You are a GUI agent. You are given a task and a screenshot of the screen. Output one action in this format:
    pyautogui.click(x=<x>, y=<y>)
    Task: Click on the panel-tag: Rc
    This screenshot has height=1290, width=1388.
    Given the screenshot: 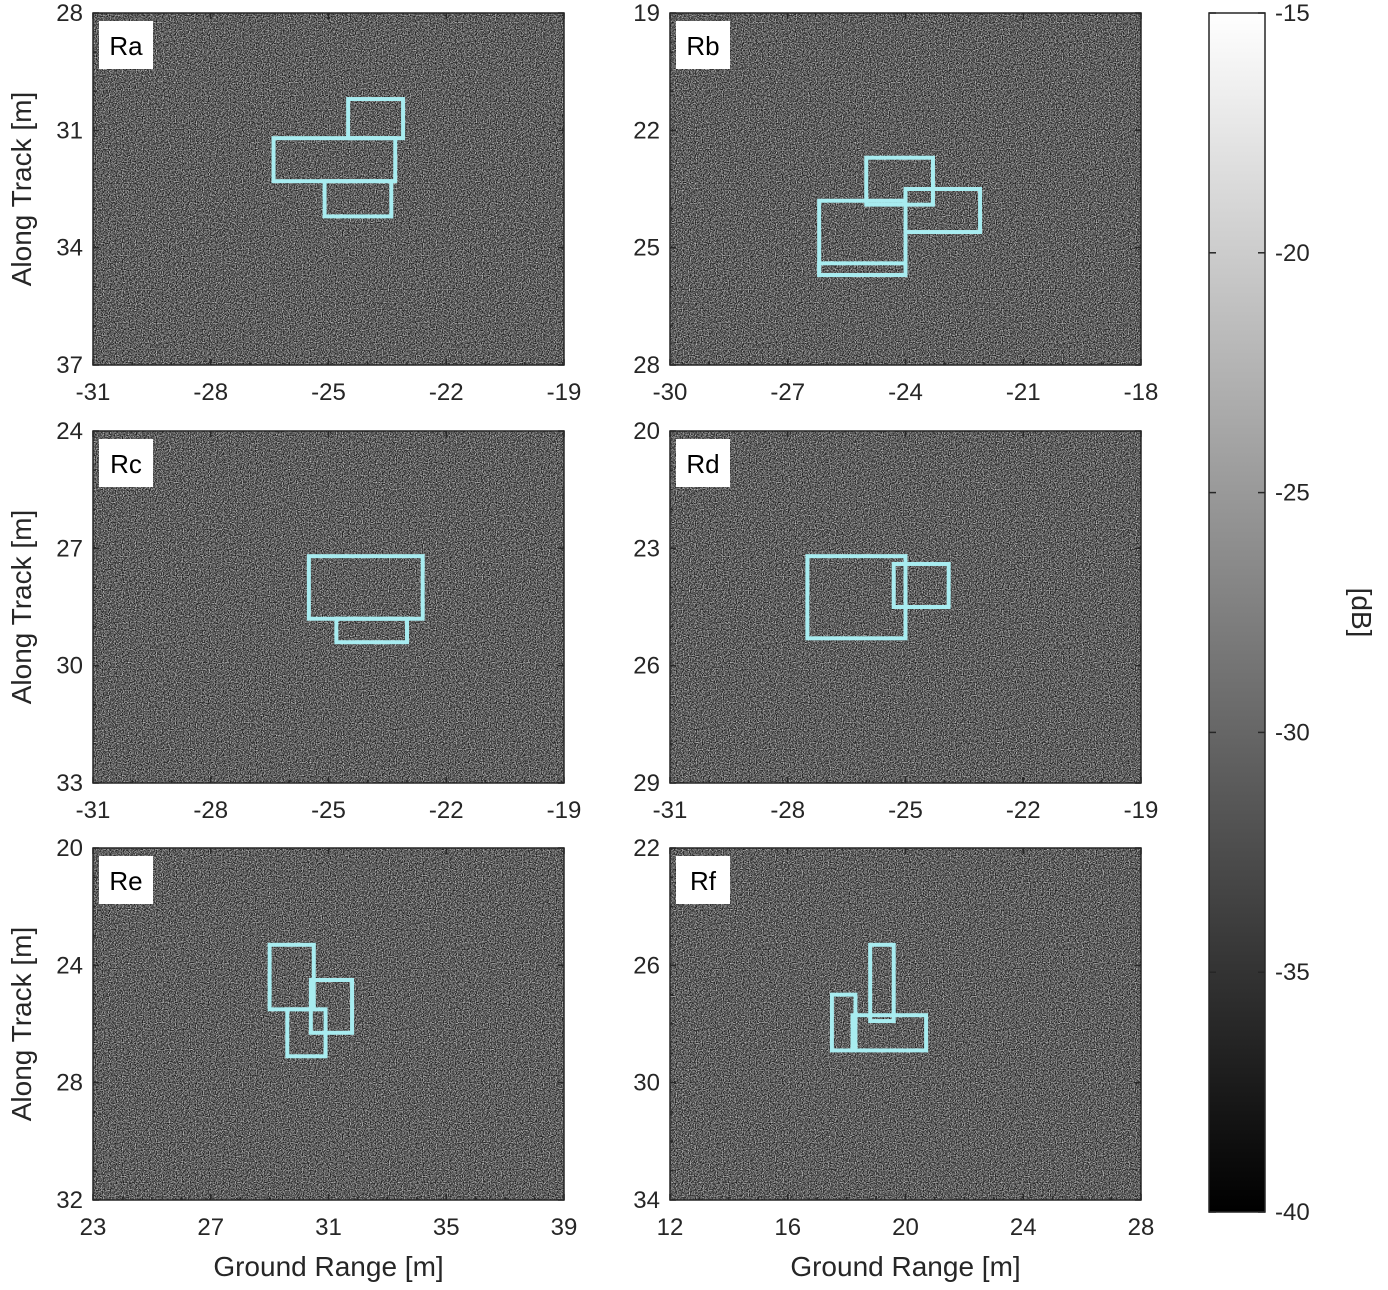 What is the action you would take?
    pyautogui.click(x=126, y=464)
    